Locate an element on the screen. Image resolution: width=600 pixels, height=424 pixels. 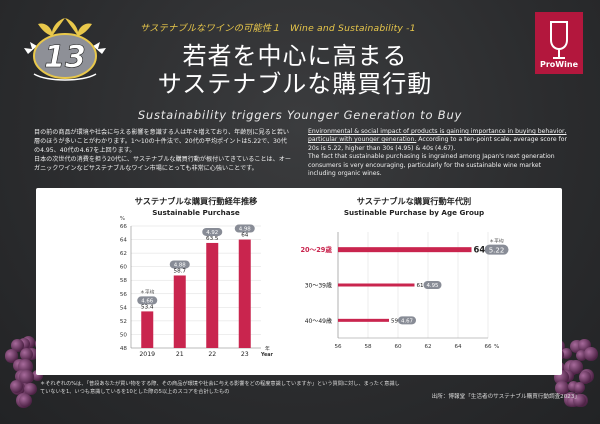
chart1-subtitle: Sustainable Purchase is located at coordinates (196, 212).